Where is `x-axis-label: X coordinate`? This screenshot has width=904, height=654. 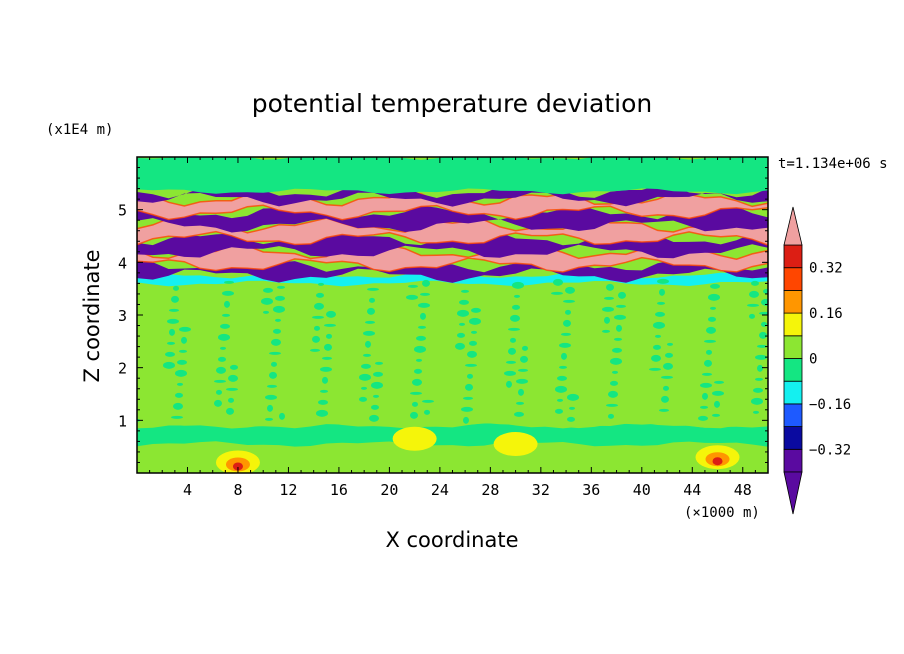 x-axis-label: X coordinate is located at coordinates (451, 540).